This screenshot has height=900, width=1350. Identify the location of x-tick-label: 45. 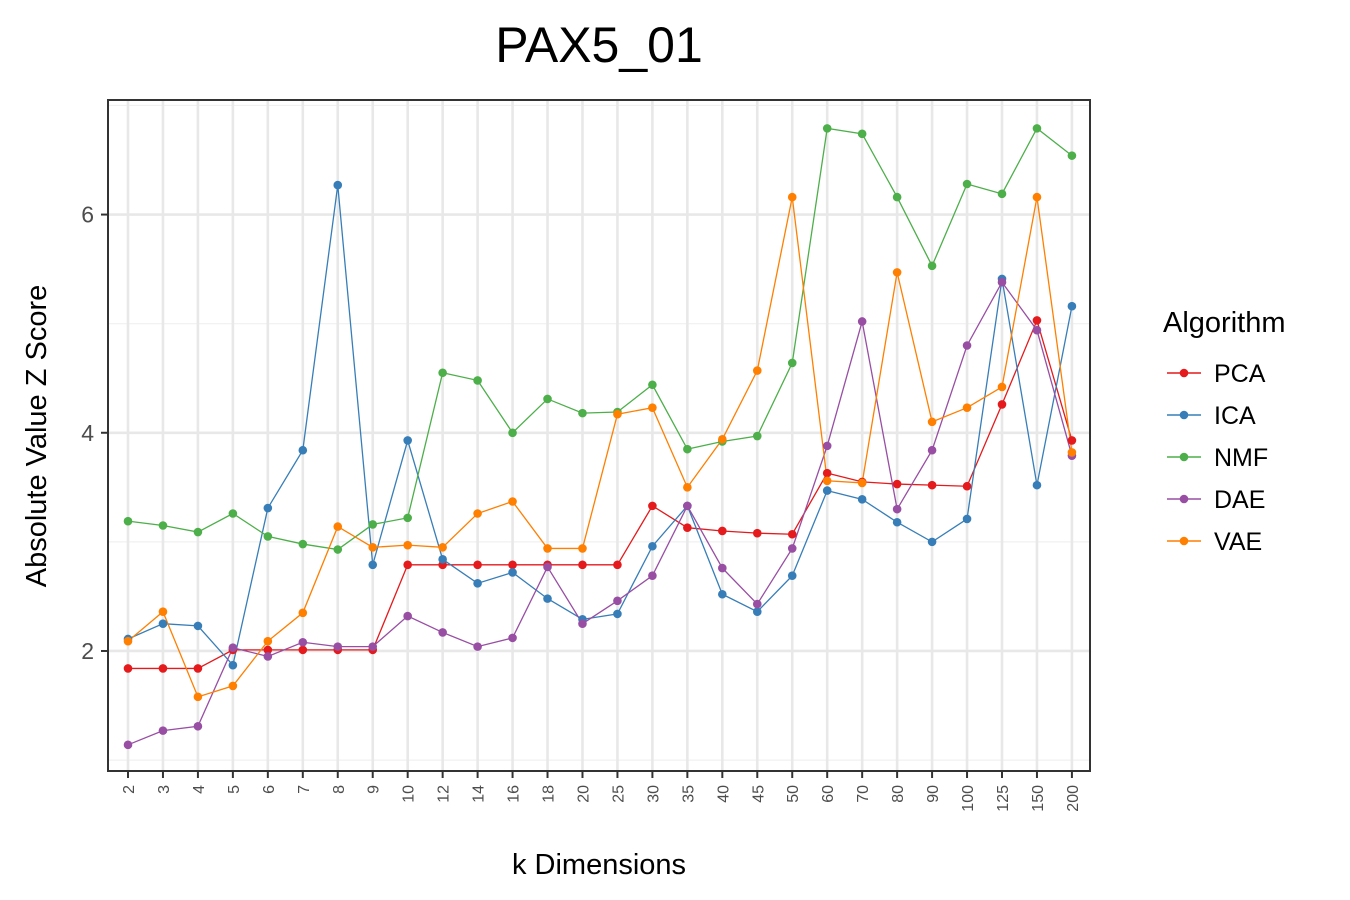
(758, 794).